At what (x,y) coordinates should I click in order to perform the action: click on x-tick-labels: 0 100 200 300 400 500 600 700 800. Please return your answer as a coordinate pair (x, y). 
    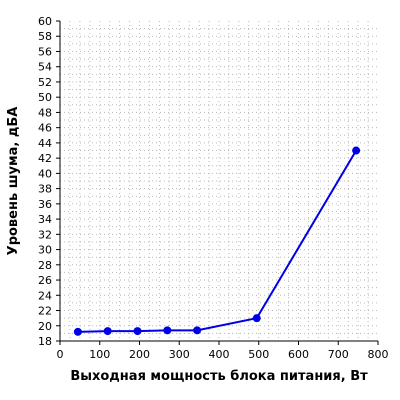
    Looking at the image, I should click on (223, 354).